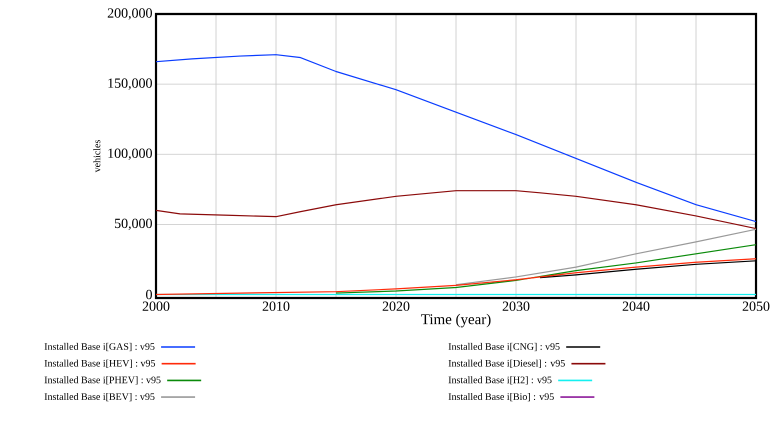 The image size is (777, 432). Describe the element at coordinates (506, 364) in the screenshot. I see `legend-label: Installed Base i[Diesel] : v95` at that location.